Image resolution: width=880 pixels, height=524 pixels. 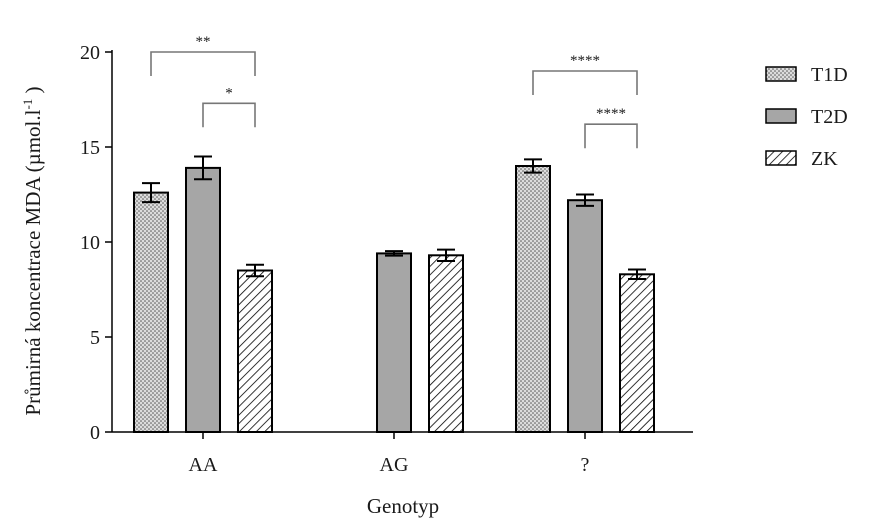 I want to click on legend-label: T1D, so click(x=829, y=75).